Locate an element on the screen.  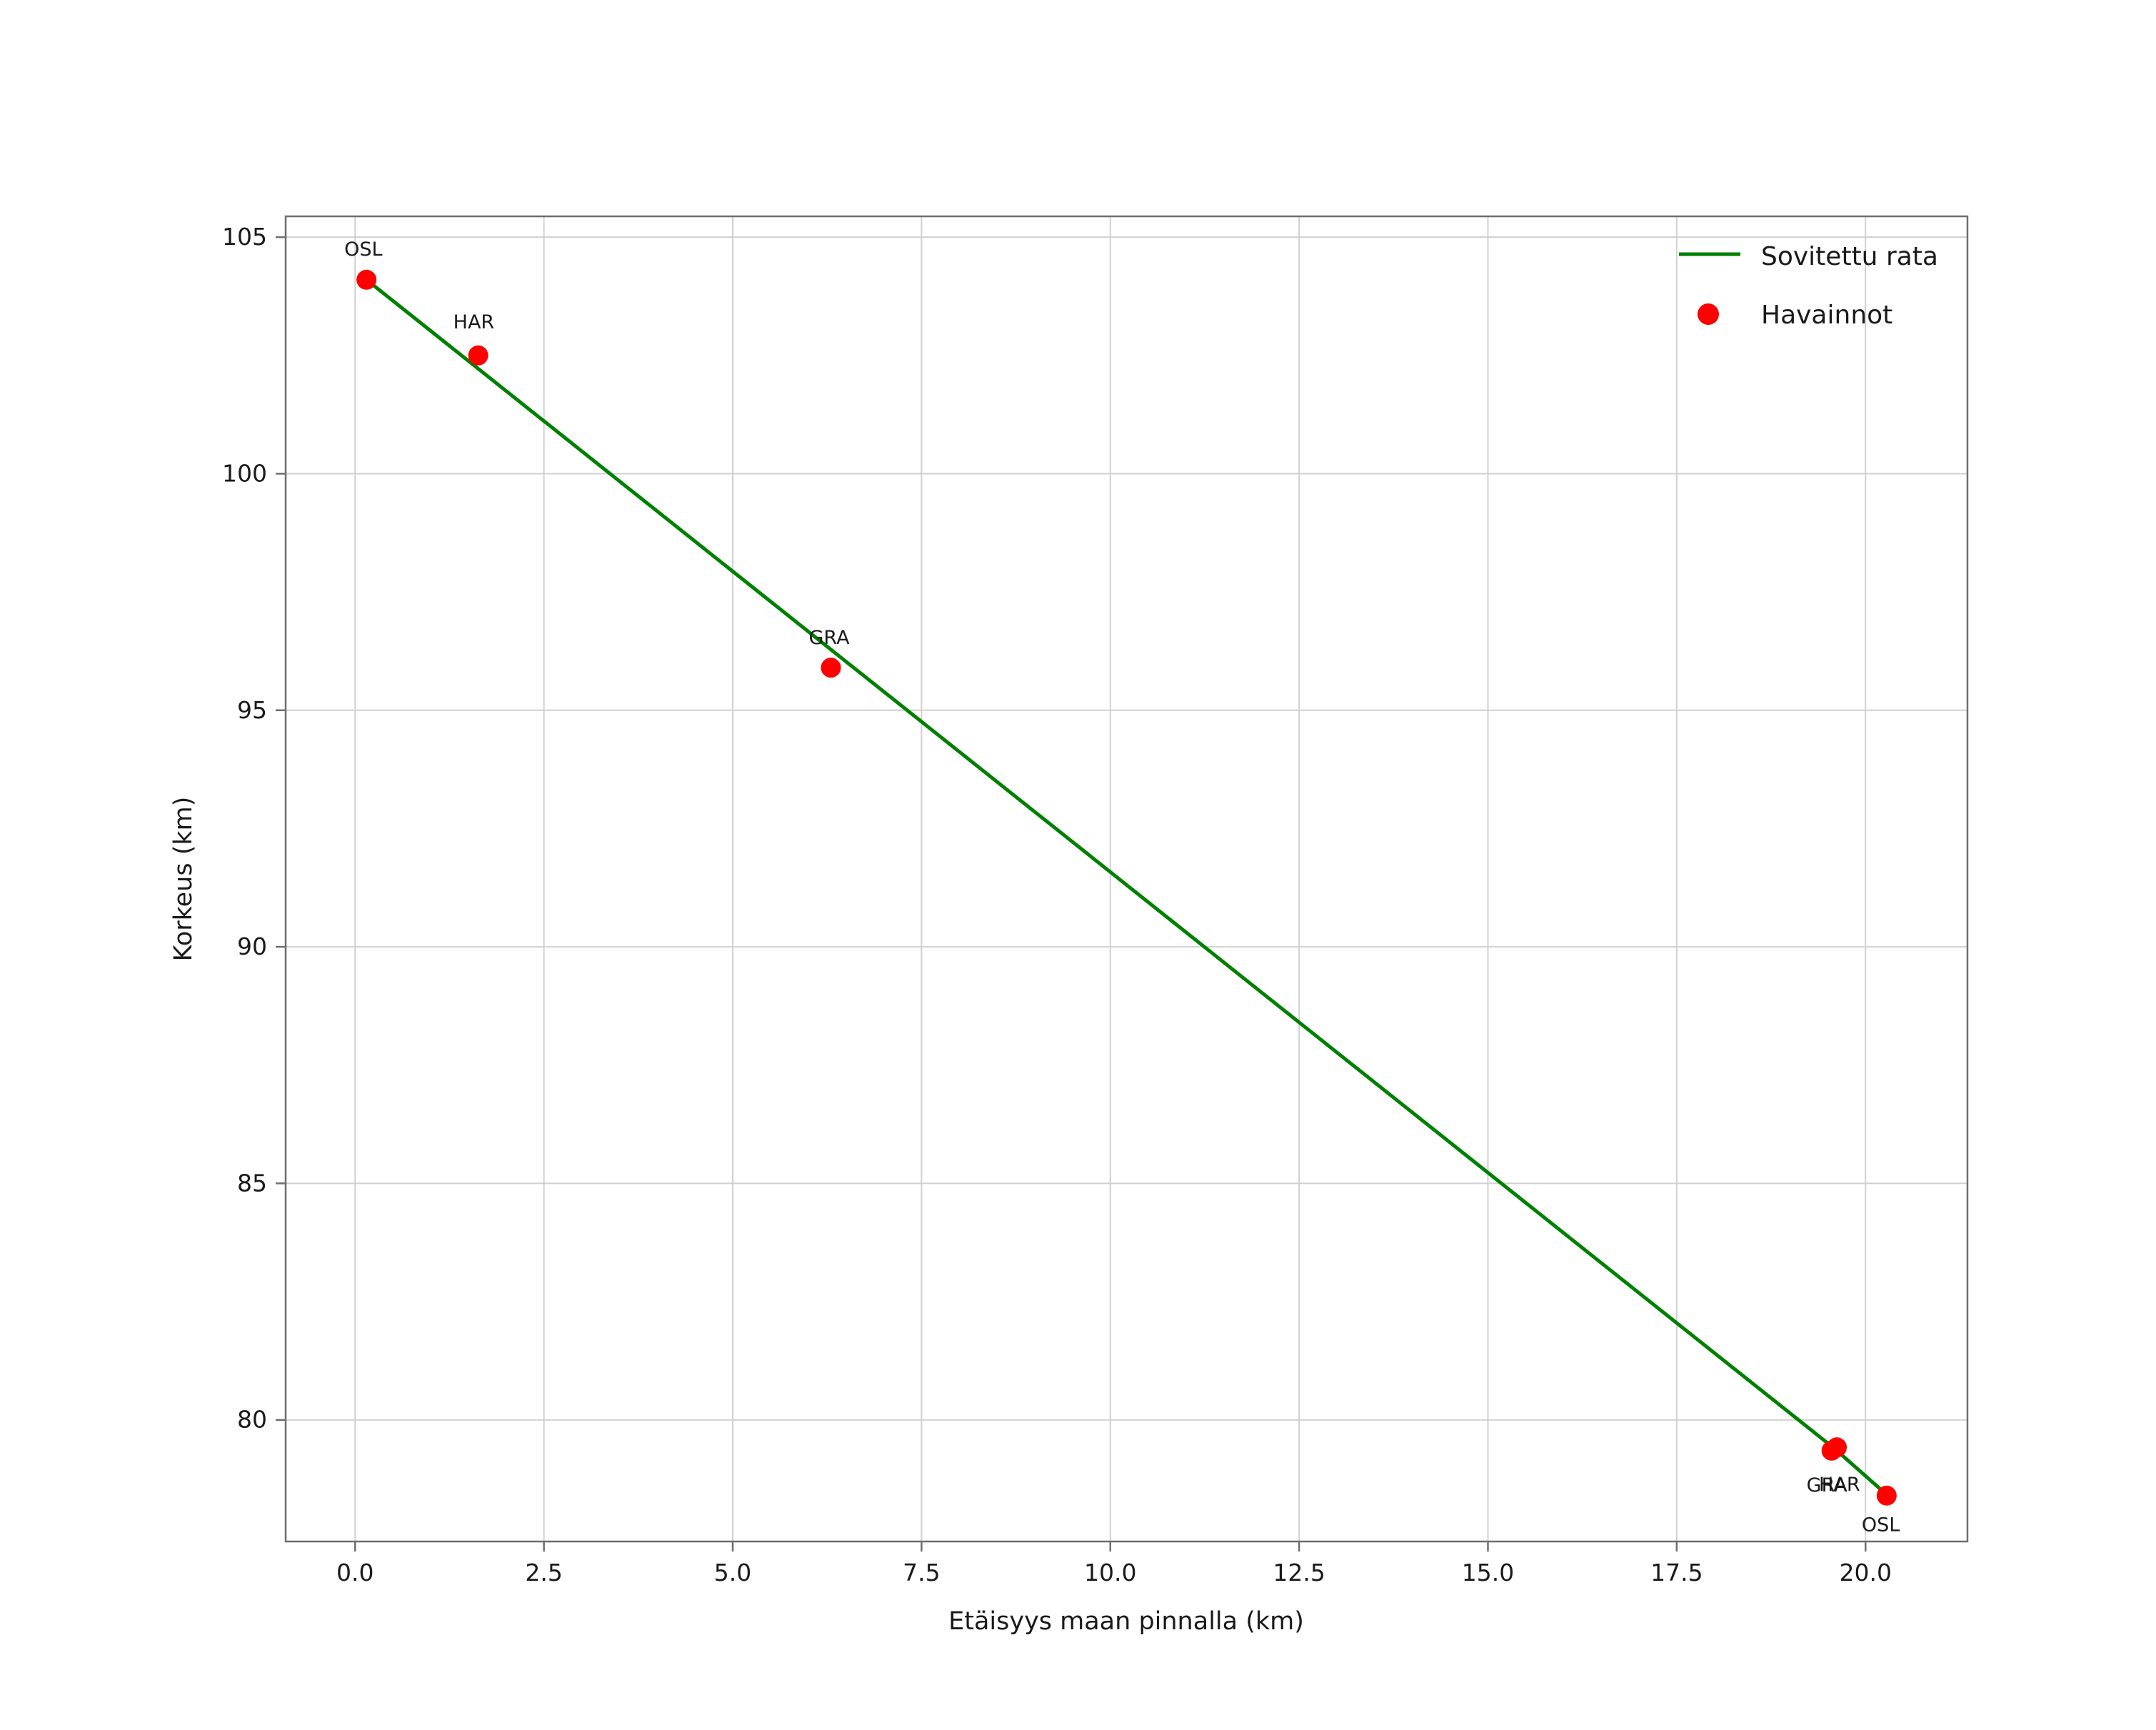
y-axis-label: Korkeus (km) is located at coordinates (184, 879).